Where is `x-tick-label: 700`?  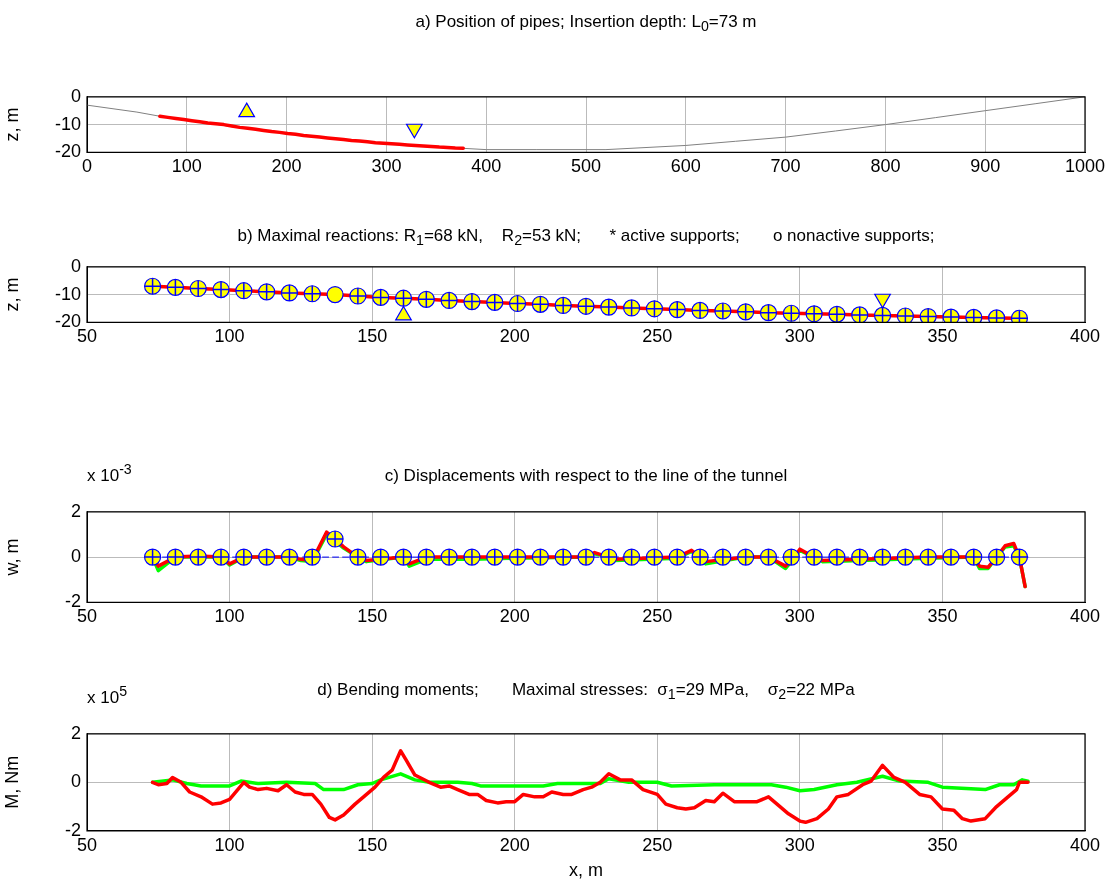
x-tick-label: 700 is located at coordinates (785, 166).